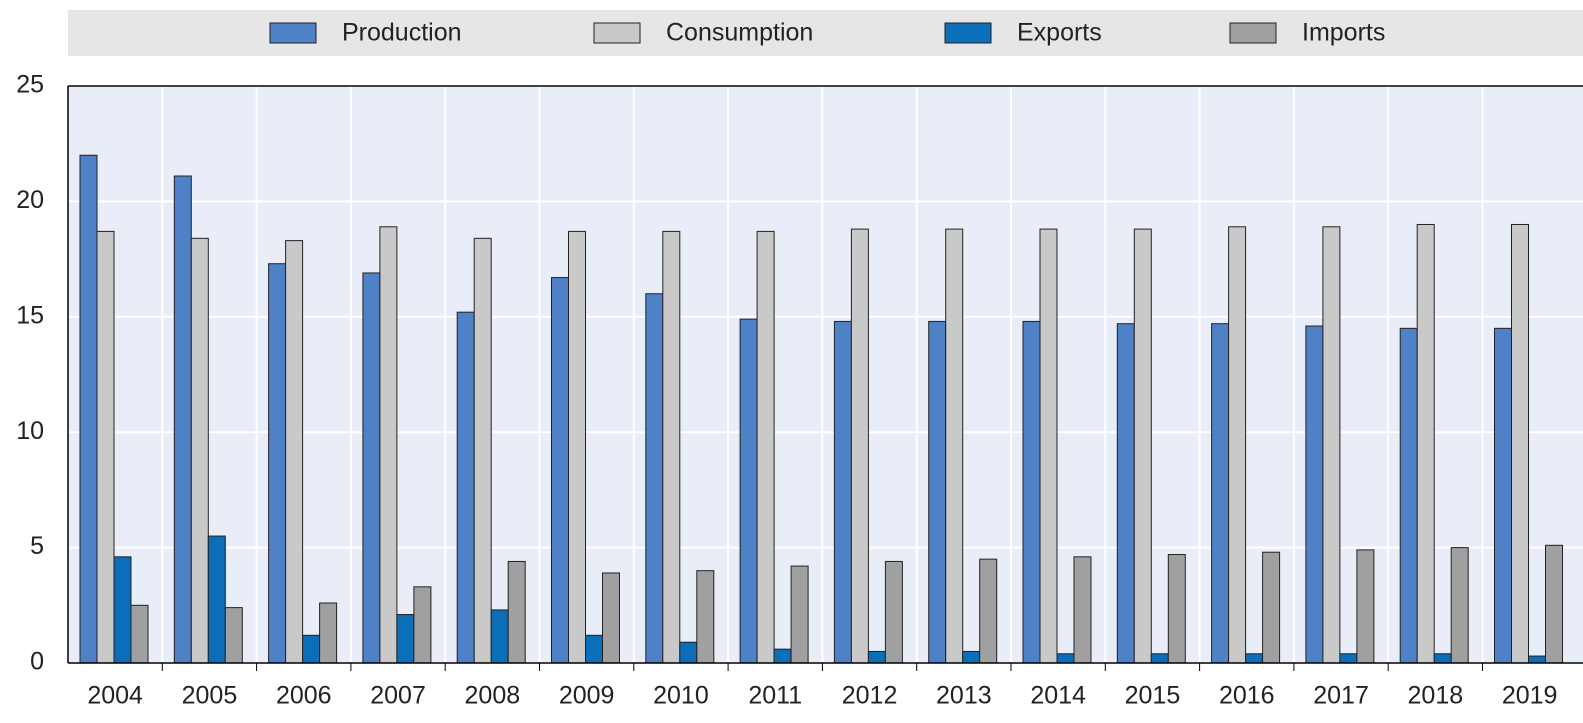 This screenshot has width=1583, height=723. Describe the element at coordinates (402, 33) in the screenshot. I see `legend-label: Production` at that location.